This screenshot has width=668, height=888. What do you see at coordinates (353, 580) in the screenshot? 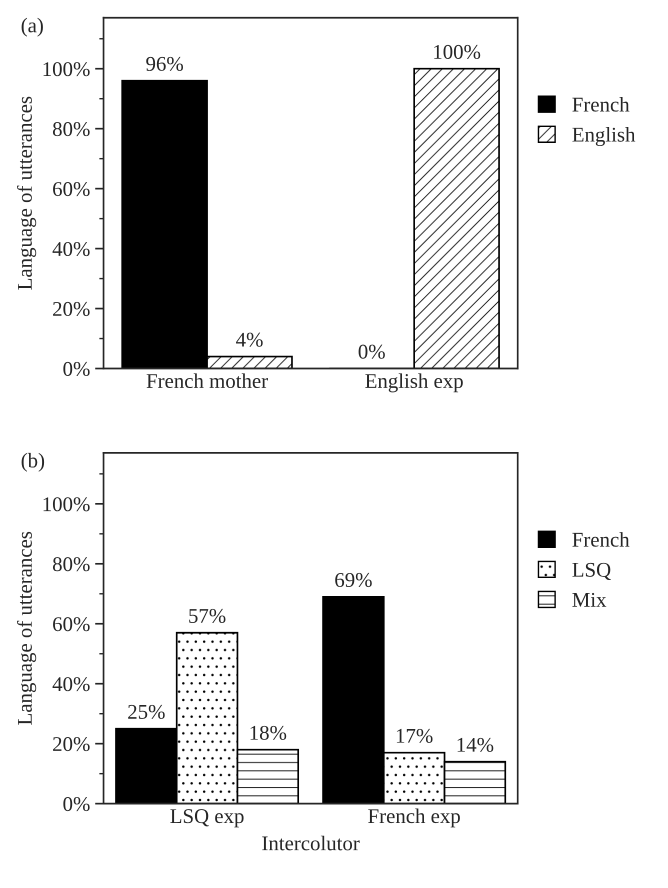
I see `data-label: 69%` at bounding box center [353, 580].